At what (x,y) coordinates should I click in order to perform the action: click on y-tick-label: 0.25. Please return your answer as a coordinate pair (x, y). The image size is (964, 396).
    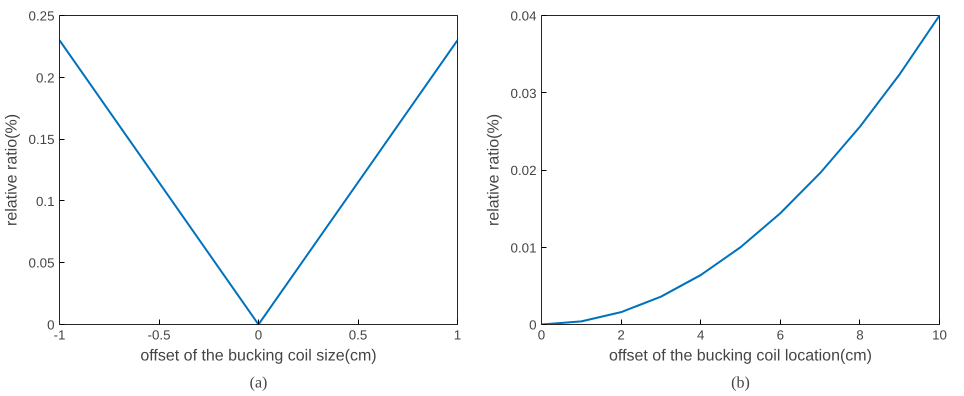
    Looking at the image, I should click on (41, 16).